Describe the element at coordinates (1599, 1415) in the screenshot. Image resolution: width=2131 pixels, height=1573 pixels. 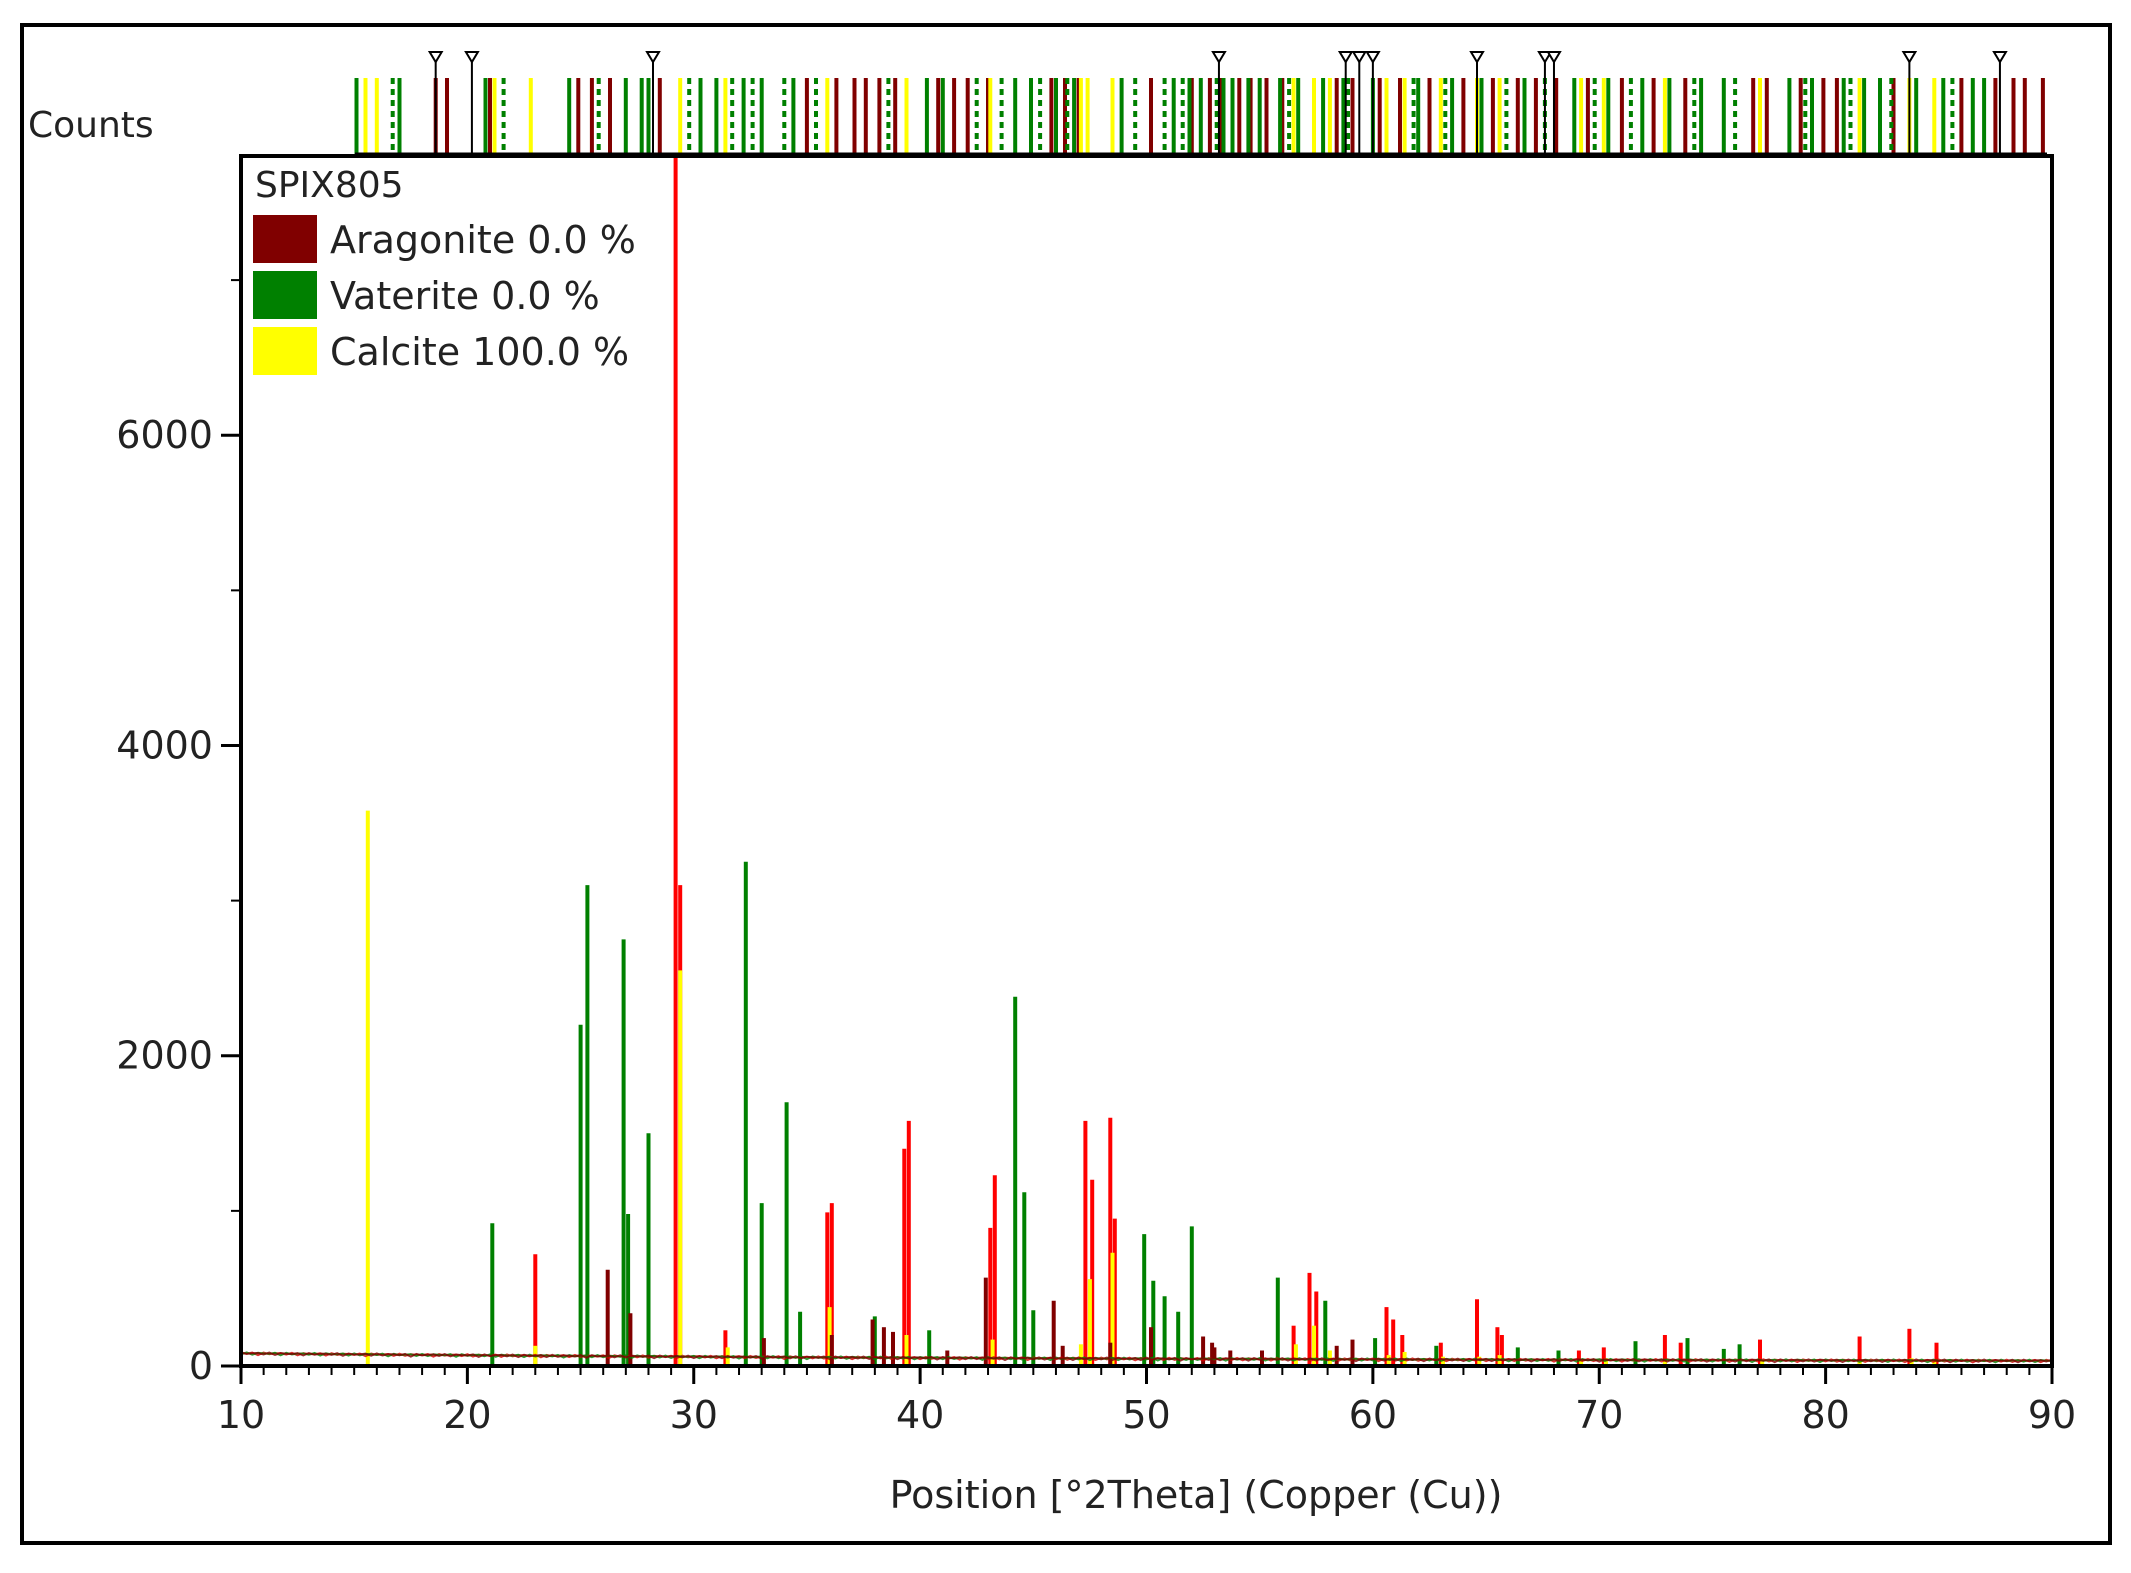
I see `x-tick-label: 70` at that location.